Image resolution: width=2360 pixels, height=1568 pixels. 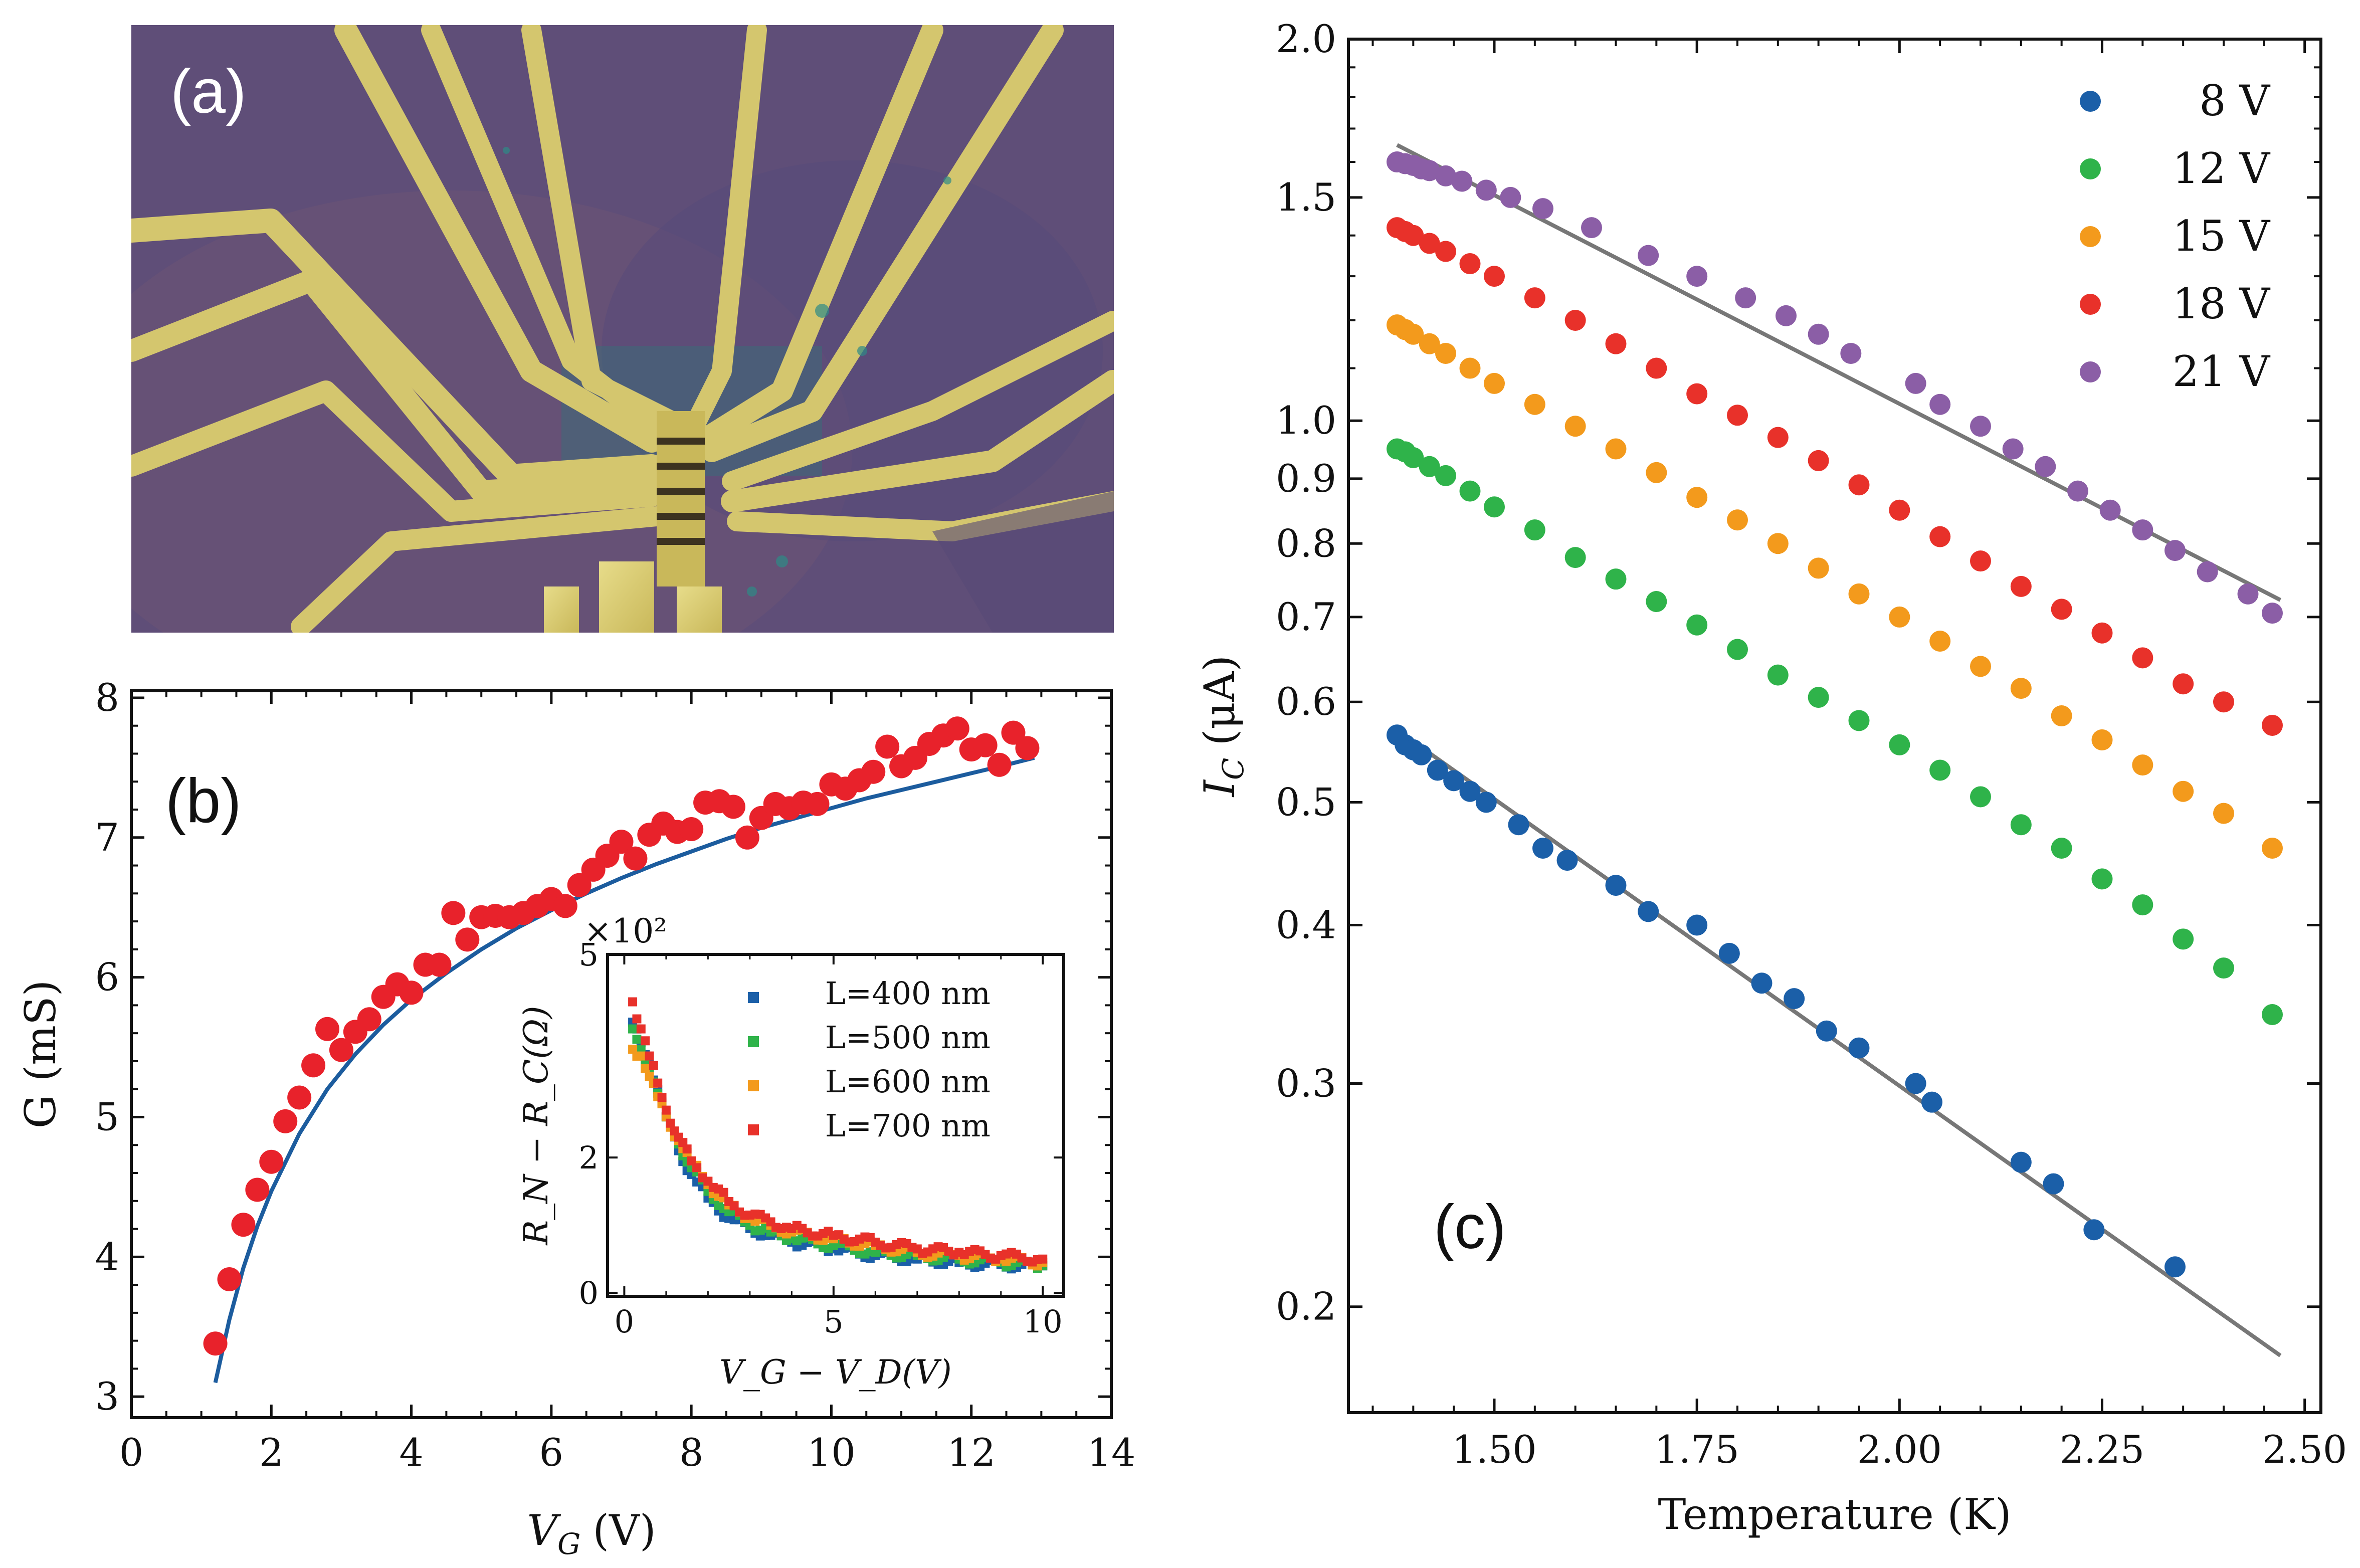 I want to click on b-xlabel-main: V, so click(x=544, y=1530).